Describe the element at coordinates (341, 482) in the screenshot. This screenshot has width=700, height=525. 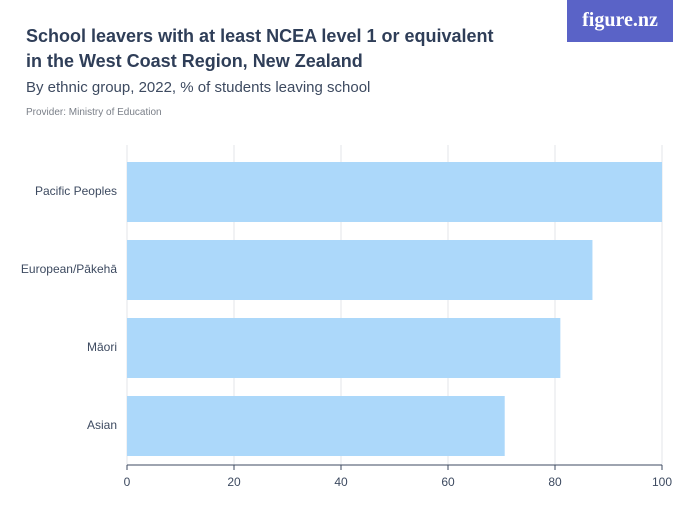
I see `x-tick-label: 40` at that location.